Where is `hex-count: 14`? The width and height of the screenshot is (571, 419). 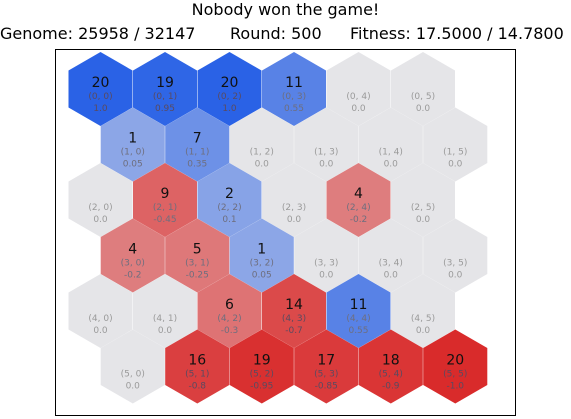 hex-count: 14 is located at coordinates (294, 305).